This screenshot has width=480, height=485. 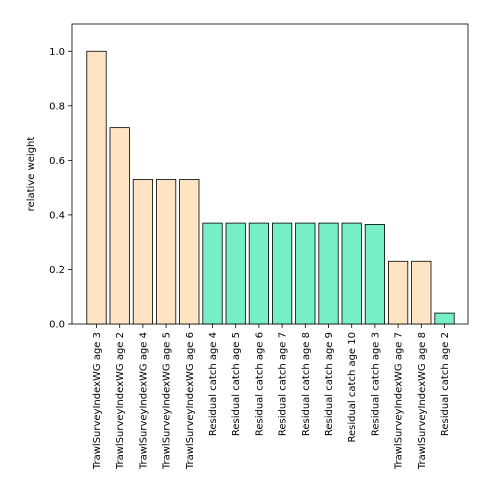 What do you see at coordinates (306, 384) in the screenshot?
I see `x-tick-label: Residual catch age 8` at bounding box center [306, 384].